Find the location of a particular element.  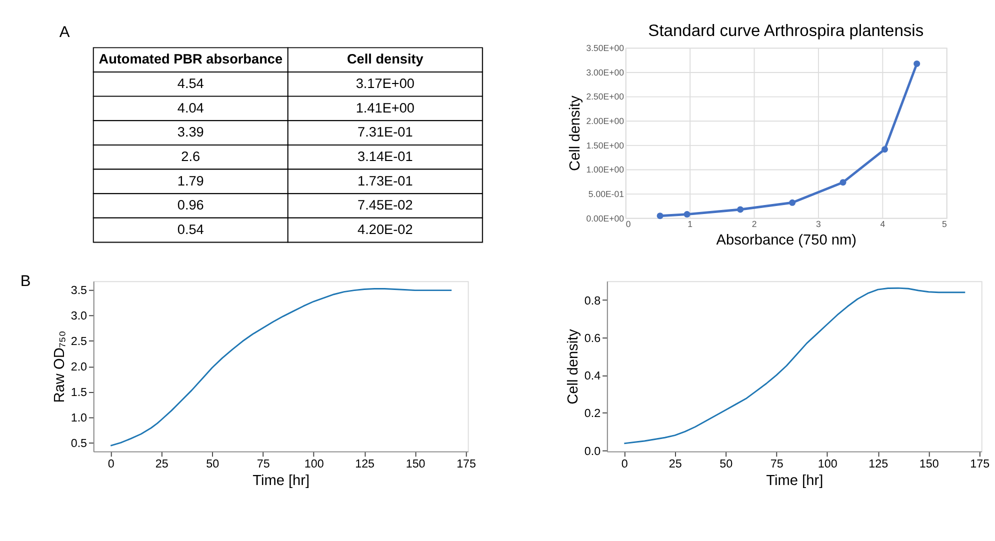

text: 7.45E-02 is located at coordinates (385, 205).